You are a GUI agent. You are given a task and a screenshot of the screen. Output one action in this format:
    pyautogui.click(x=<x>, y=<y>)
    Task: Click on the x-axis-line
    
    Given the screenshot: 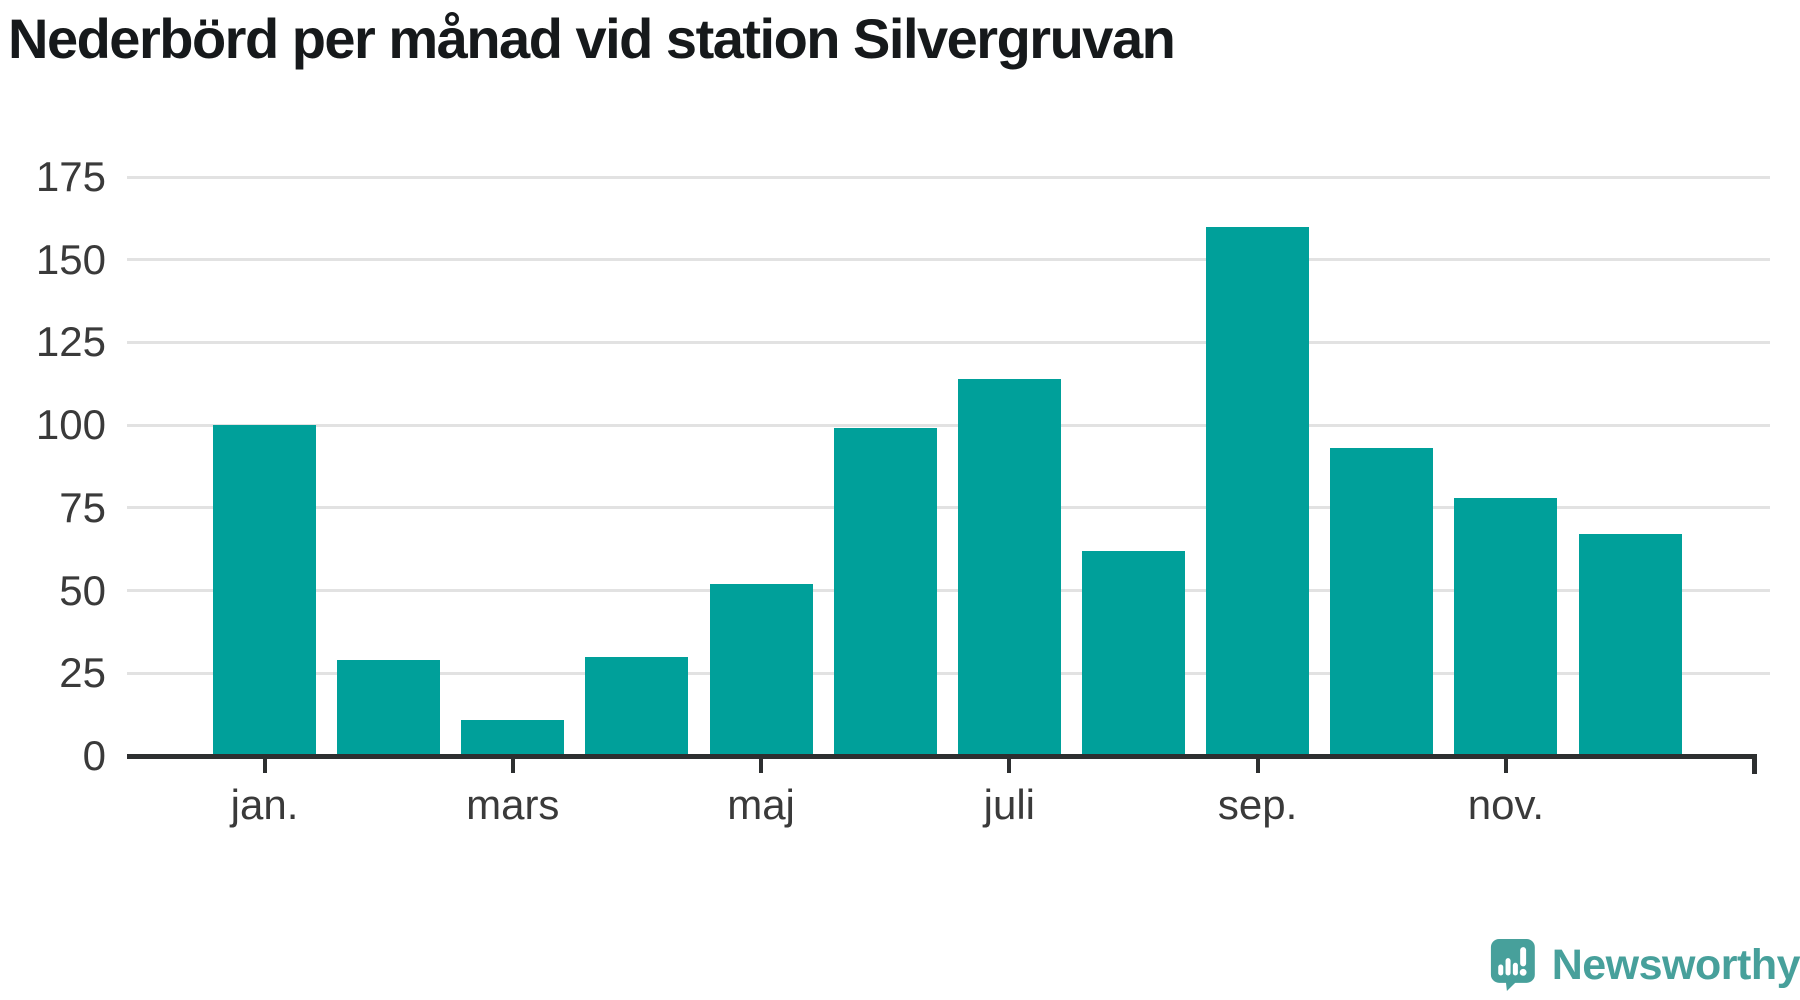 What is the action you would take?
    pyautogui.click(x=942, y=756)
    